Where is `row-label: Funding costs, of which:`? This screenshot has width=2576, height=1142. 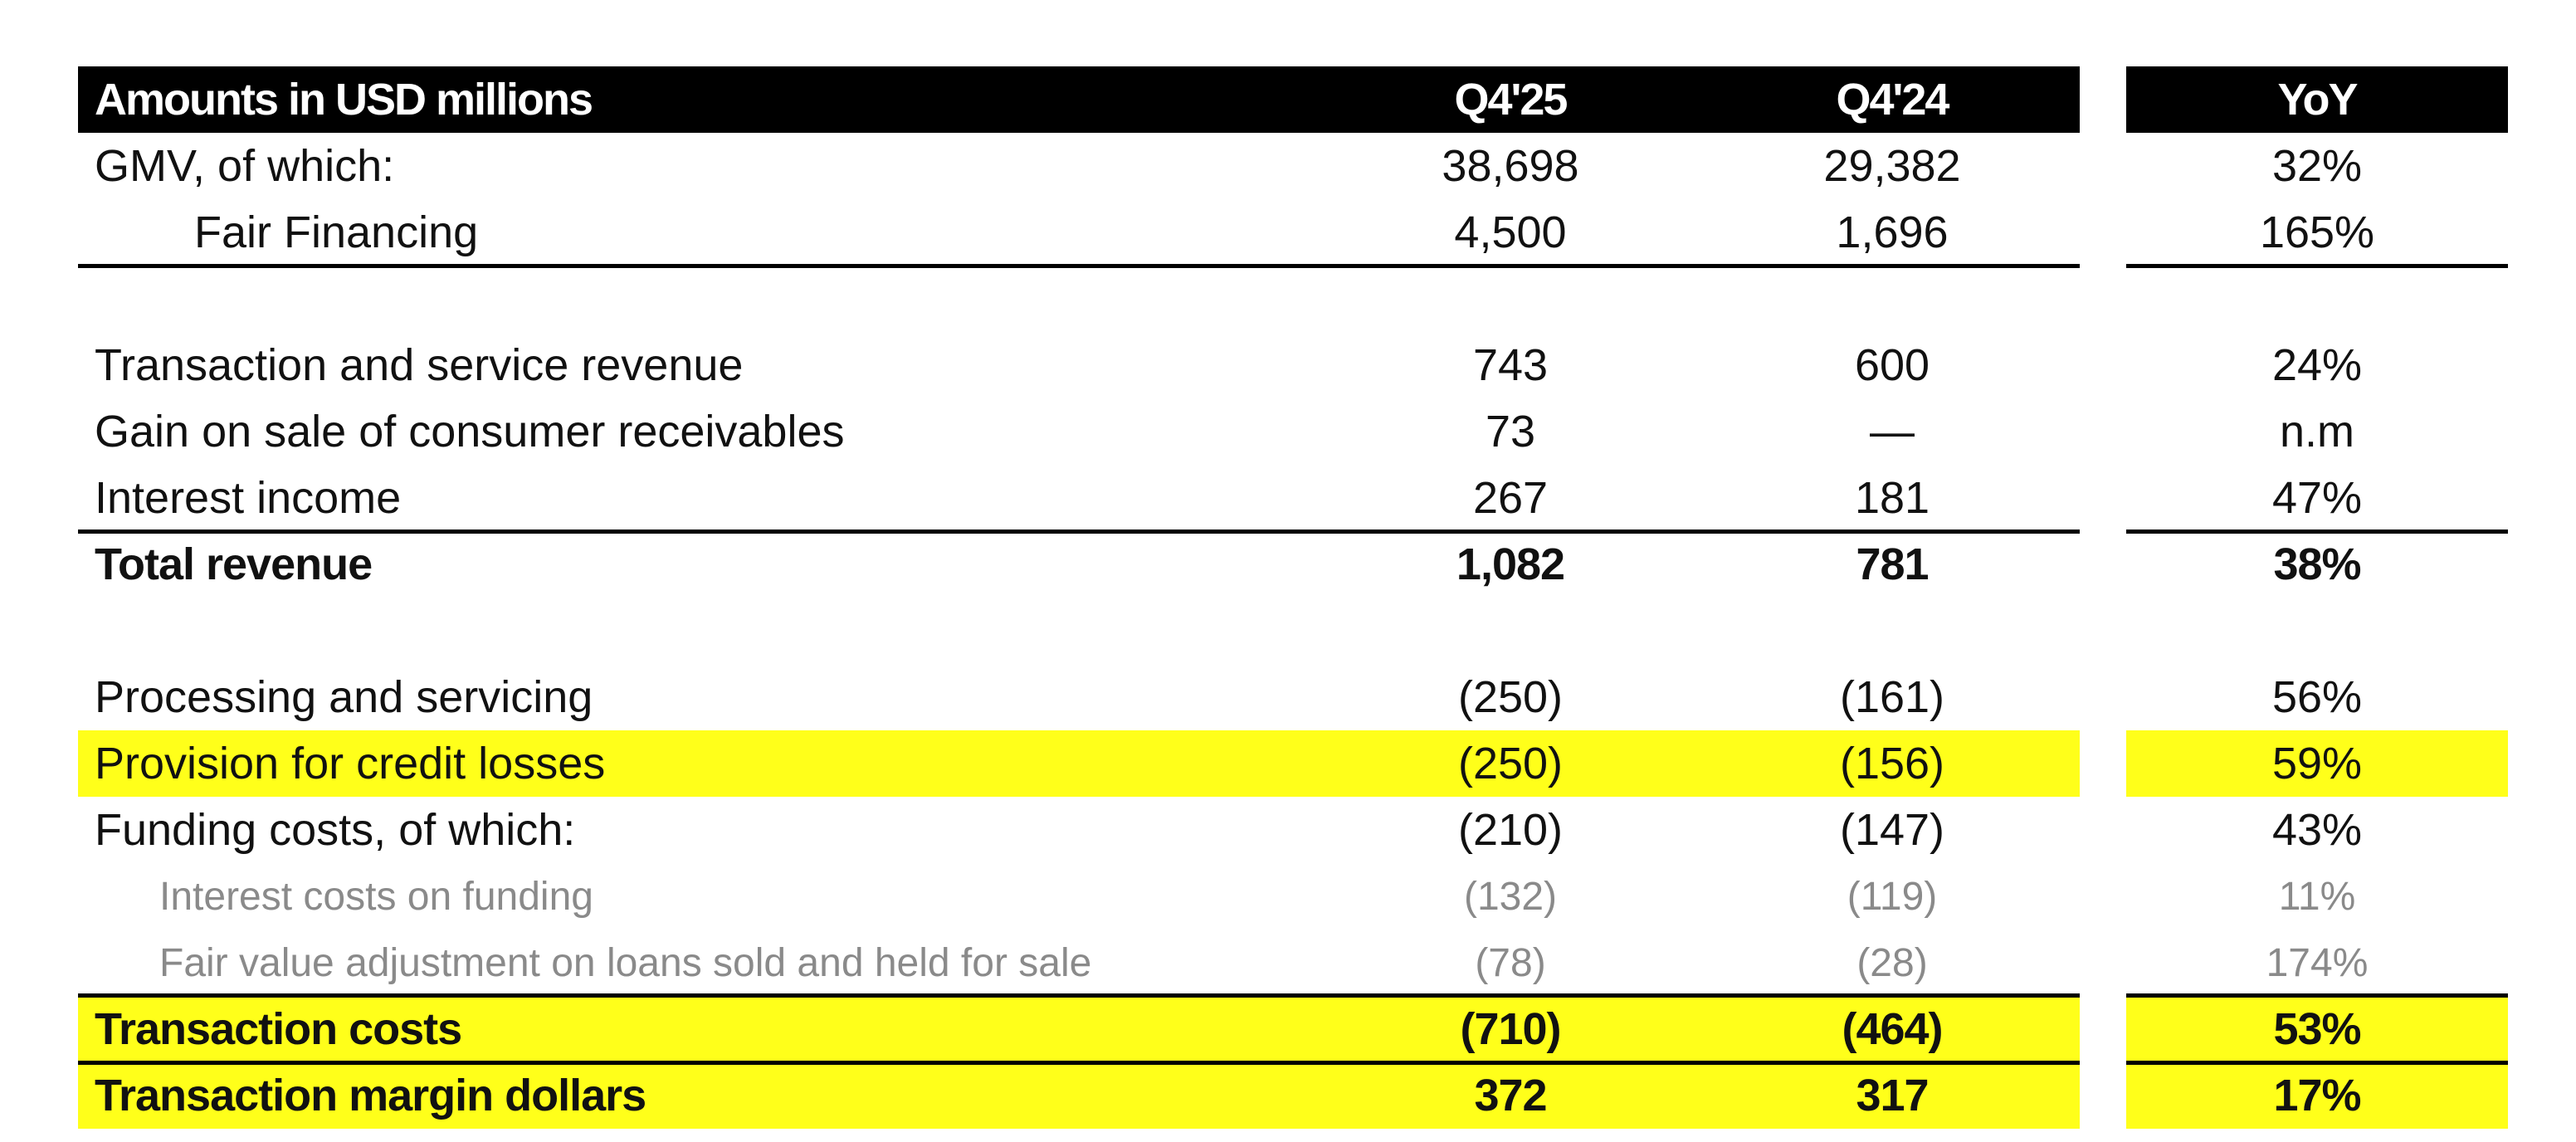
row-label: Funding costs, of which: is located at coordinates (335, 830).